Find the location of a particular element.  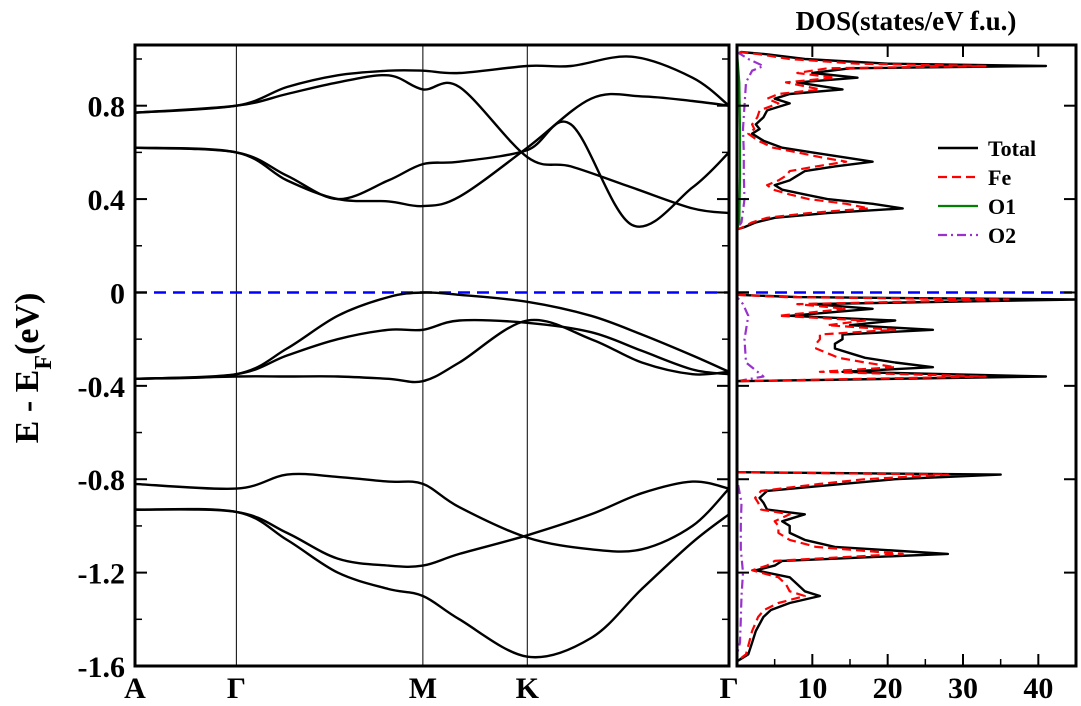

dos-title: DOS(states/eV f.u.) is located at coordinates (906, 21).